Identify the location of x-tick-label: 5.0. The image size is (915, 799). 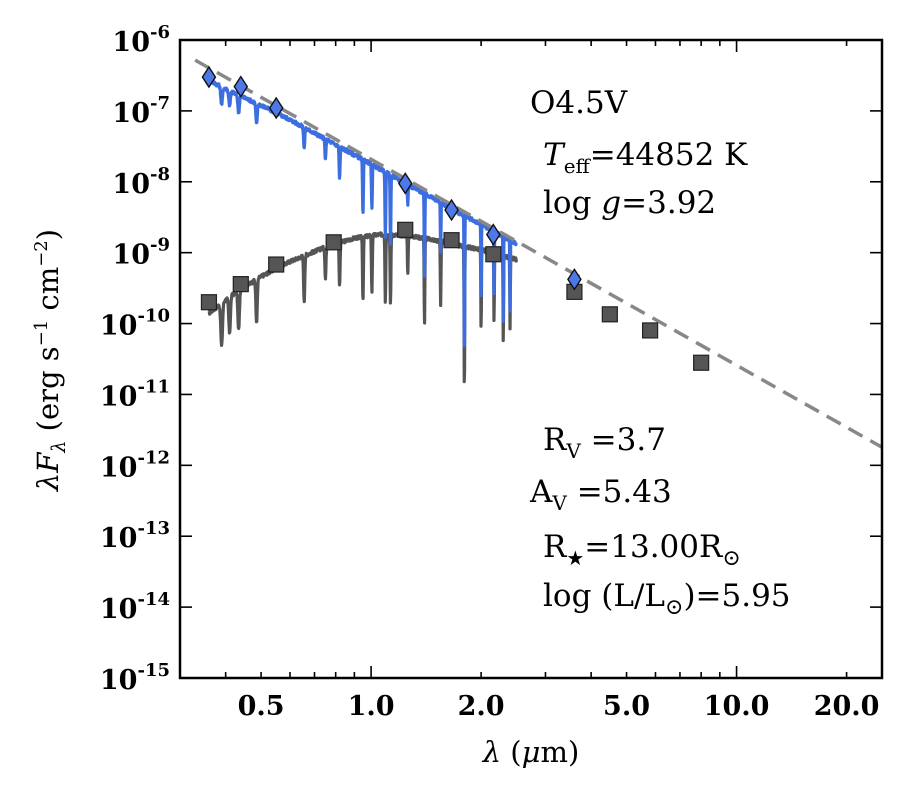
(626, 706).